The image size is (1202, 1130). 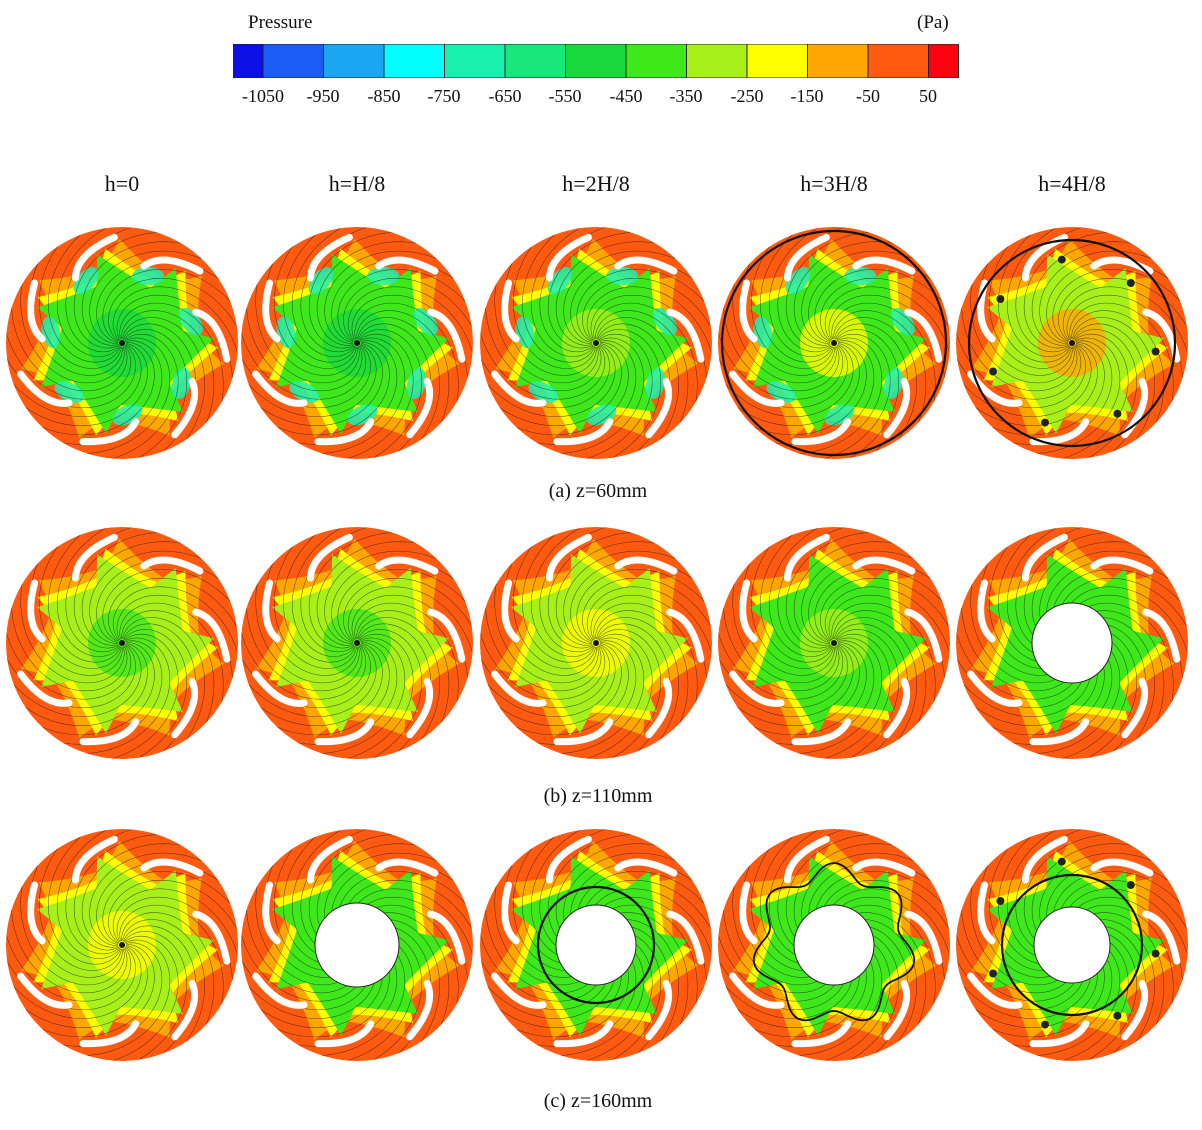 What do you see at coordinates (357, 183) in the screenshot?
I see `column-header: h=H/8` at bounding box center [357, 183].